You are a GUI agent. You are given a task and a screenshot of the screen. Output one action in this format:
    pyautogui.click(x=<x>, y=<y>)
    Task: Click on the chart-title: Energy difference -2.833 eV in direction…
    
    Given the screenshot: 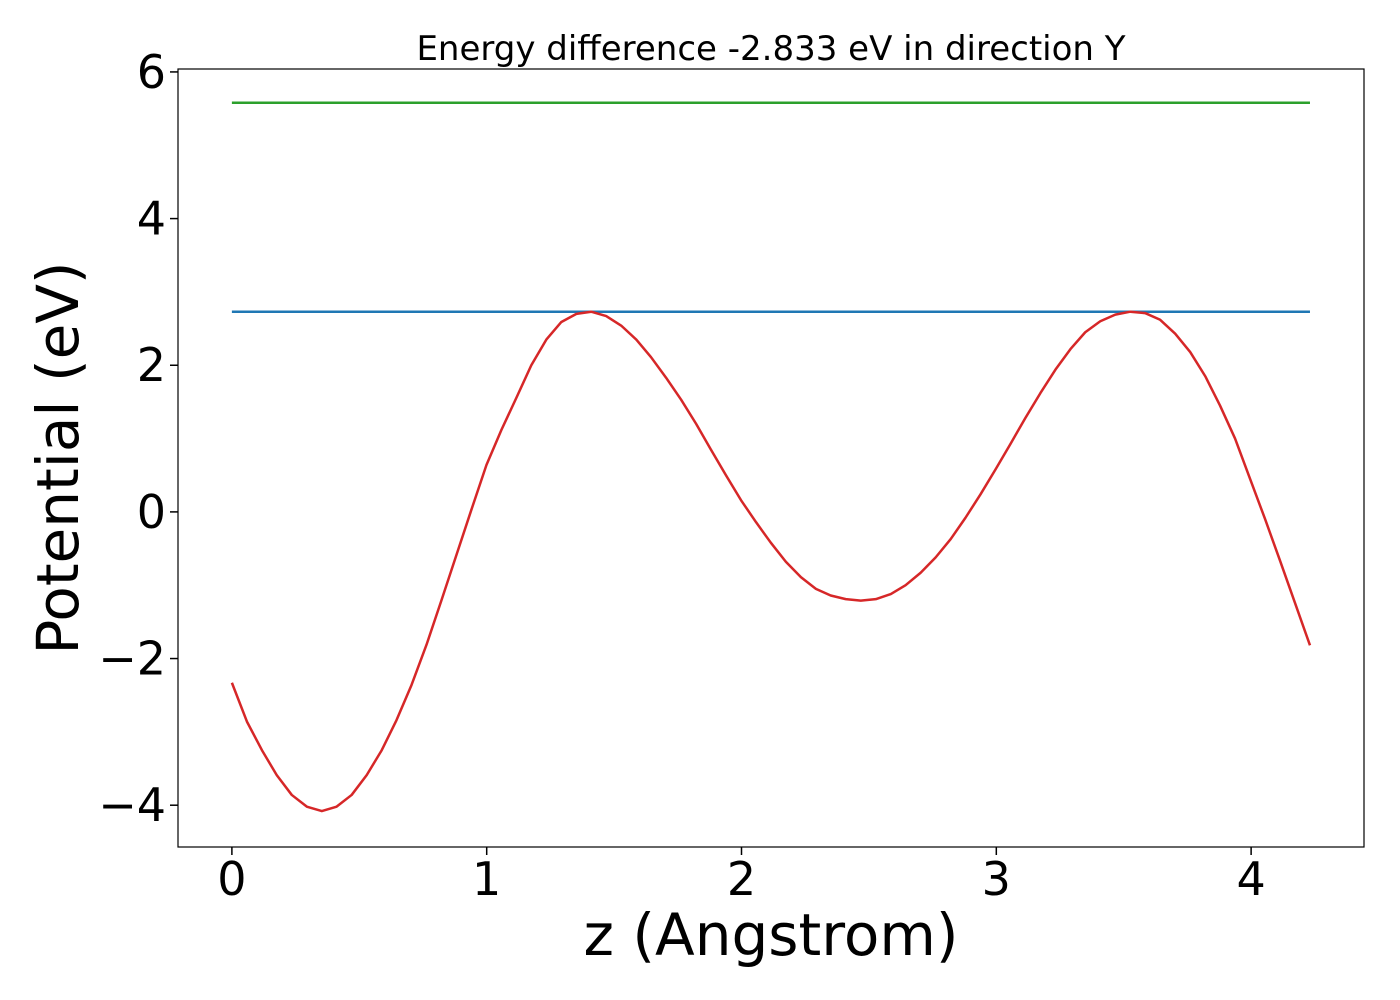 What is the action you would take?
    pyautogui.click(x=770, y=49)
    